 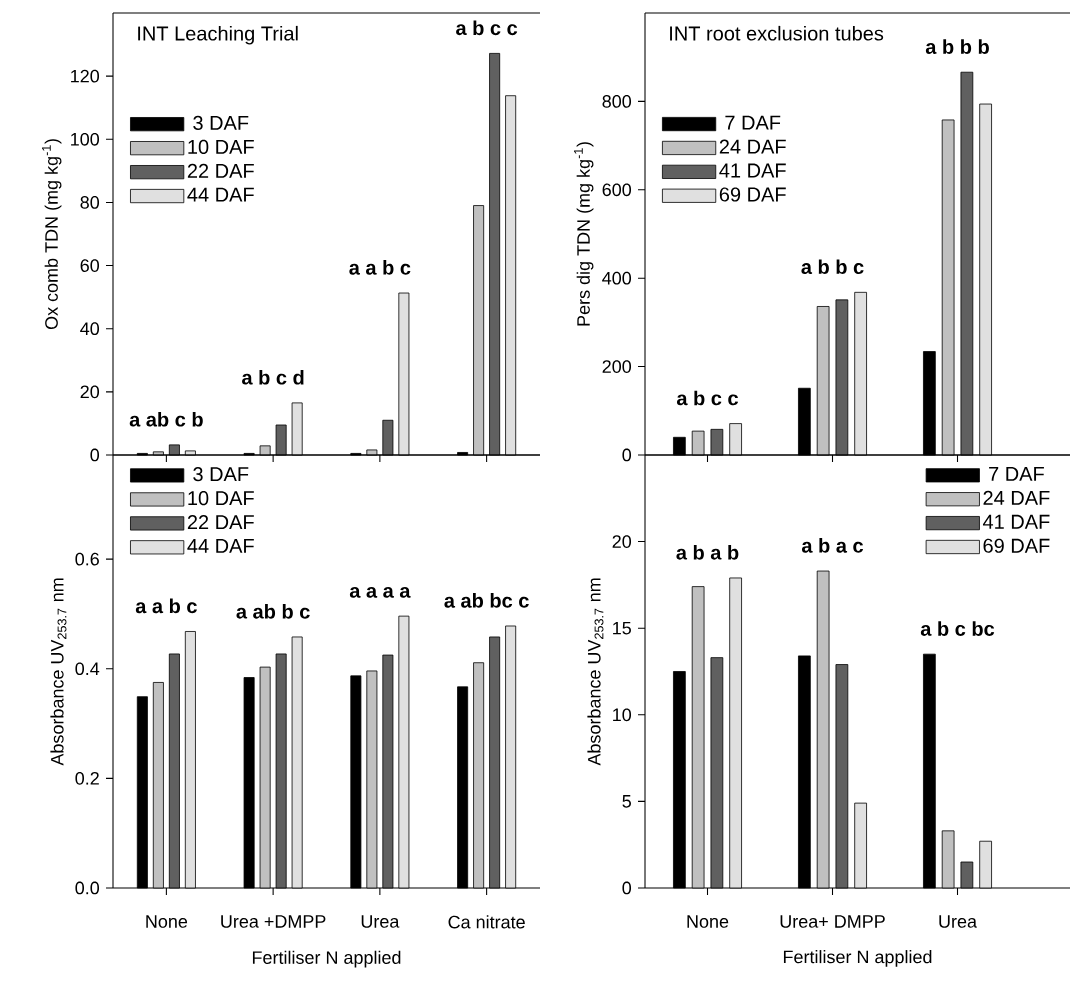 What do you see at coordinates (273, 921) in the screenshot?
I see `x-tick-label: Urea +DMPP` at bounding box center [273, 921].